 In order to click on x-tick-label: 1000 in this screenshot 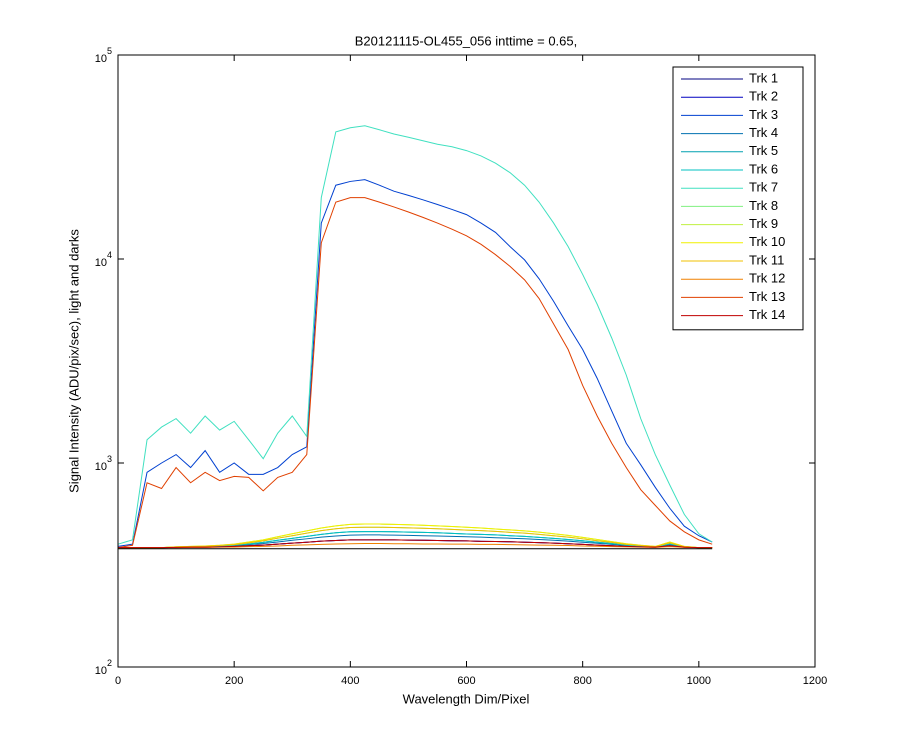, I will do `click(699, 681)`.